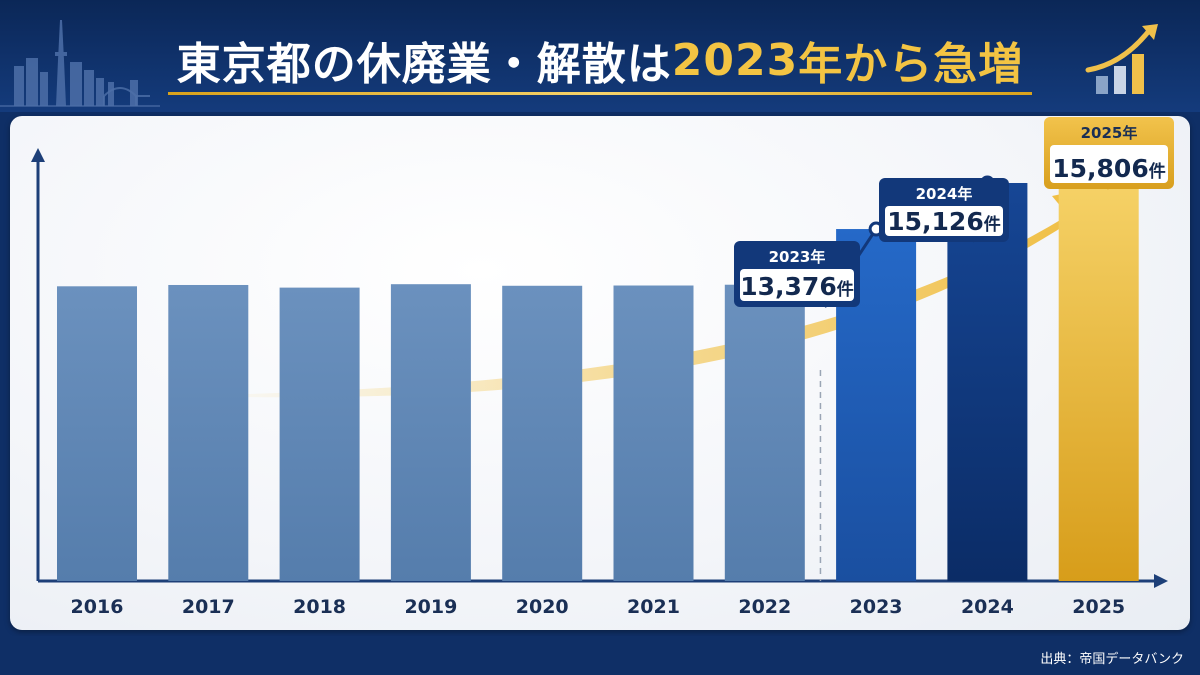 The image size is (1200, 675). I want to click on x-tick-label-2025: 2025, so click(1098, 607).